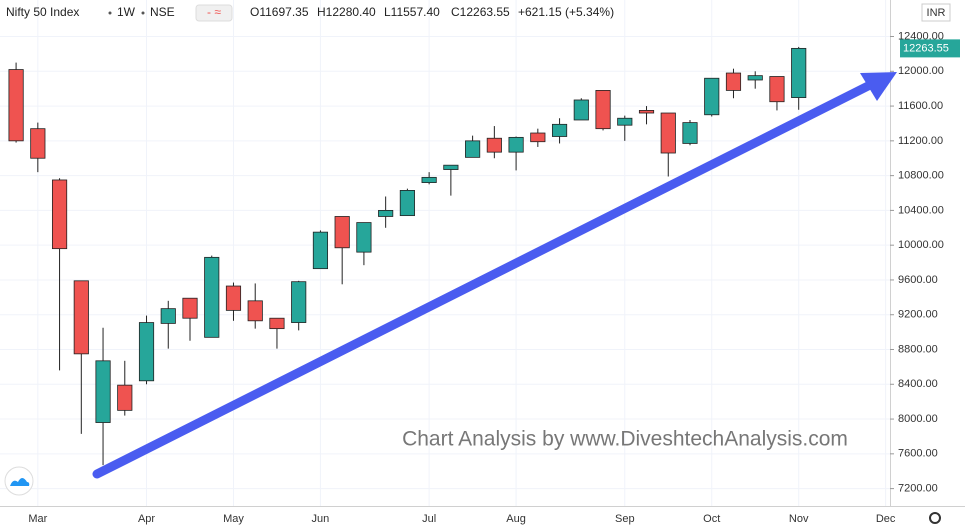  I want to click on y-tick-label: 11200.00, so click(920, 141).